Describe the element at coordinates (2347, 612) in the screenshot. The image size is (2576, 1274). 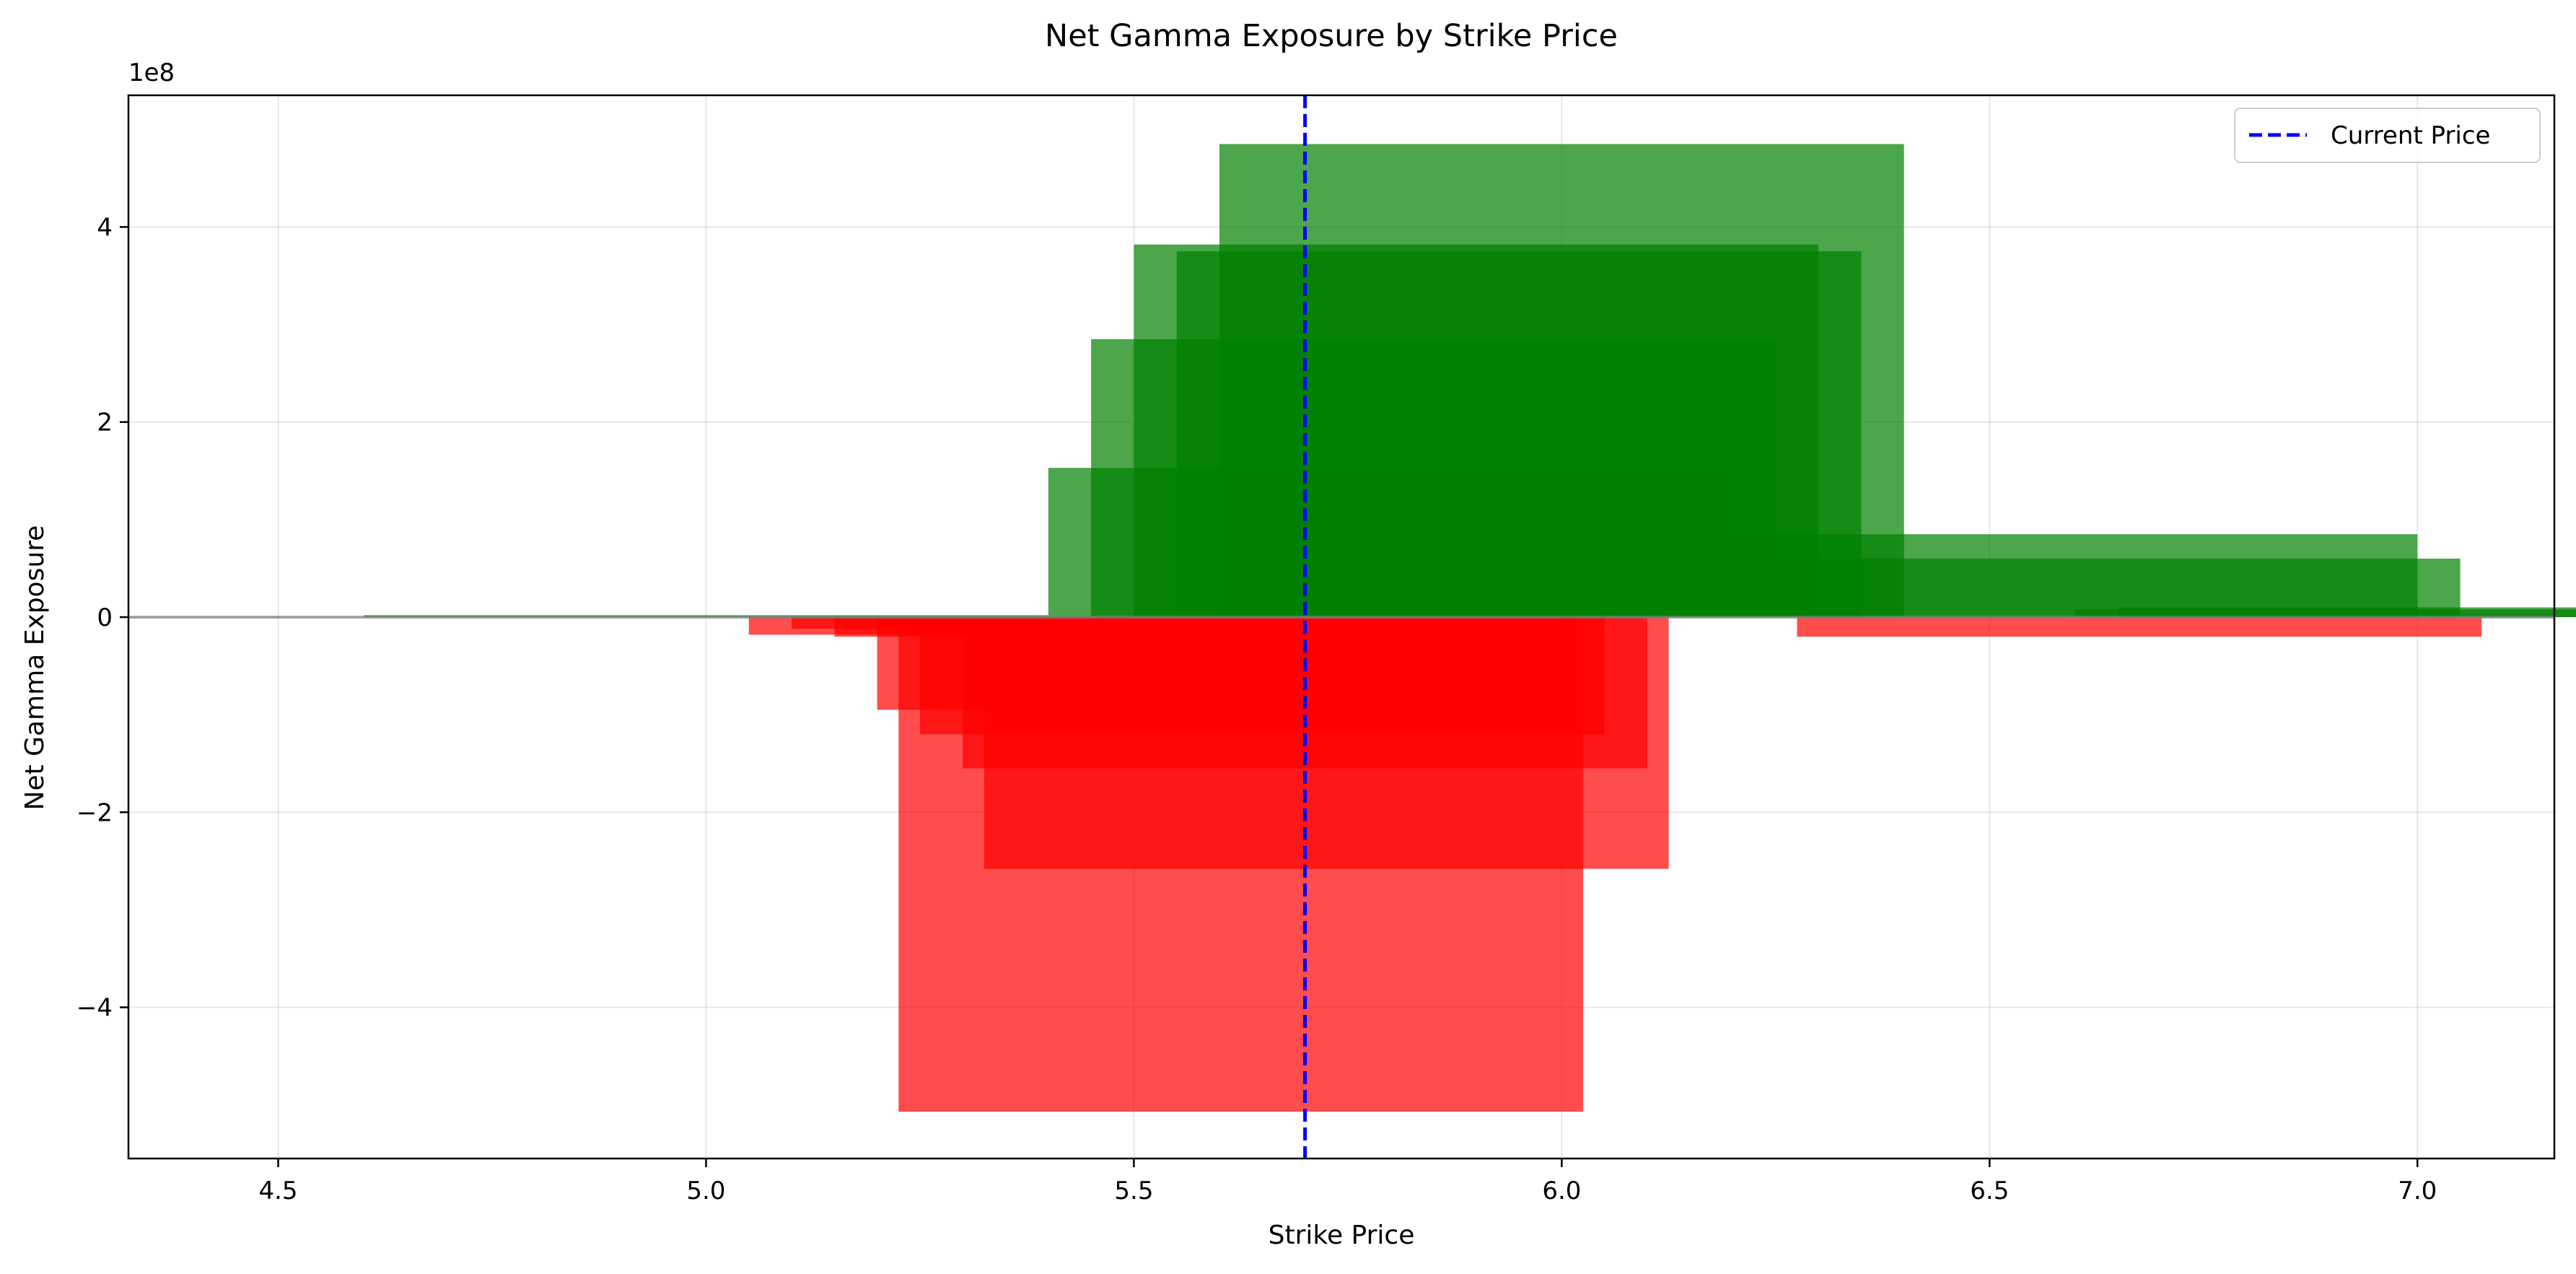
I see `positive-gamma-bar` at that location.